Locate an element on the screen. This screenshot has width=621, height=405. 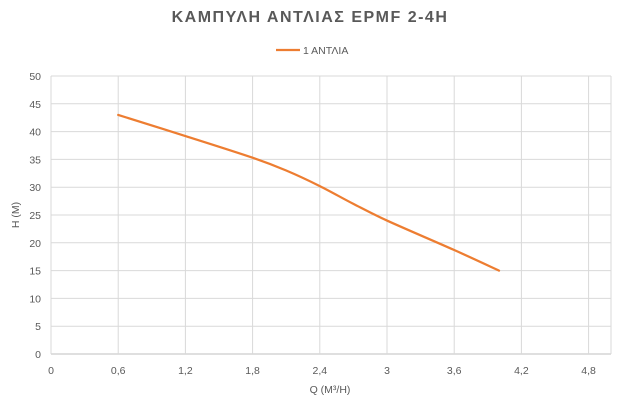
y-tick-label: 35 is located at coordinates (35, 160).